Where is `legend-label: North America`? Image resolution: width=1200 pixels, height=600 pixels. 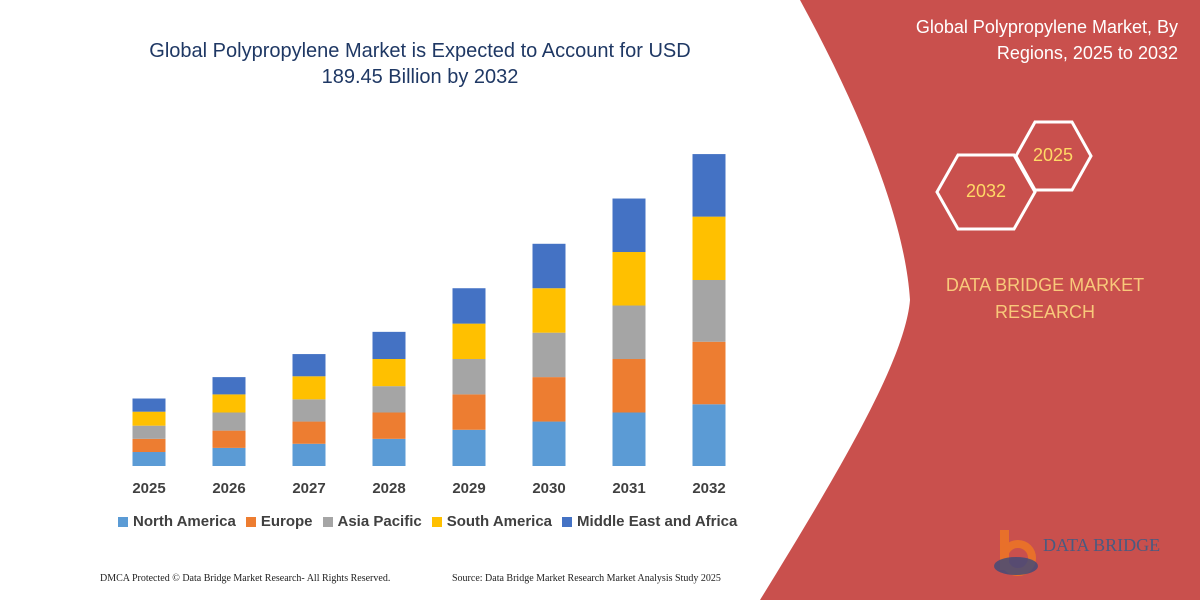
legend-label: North America is located at coordinates (184, 521).